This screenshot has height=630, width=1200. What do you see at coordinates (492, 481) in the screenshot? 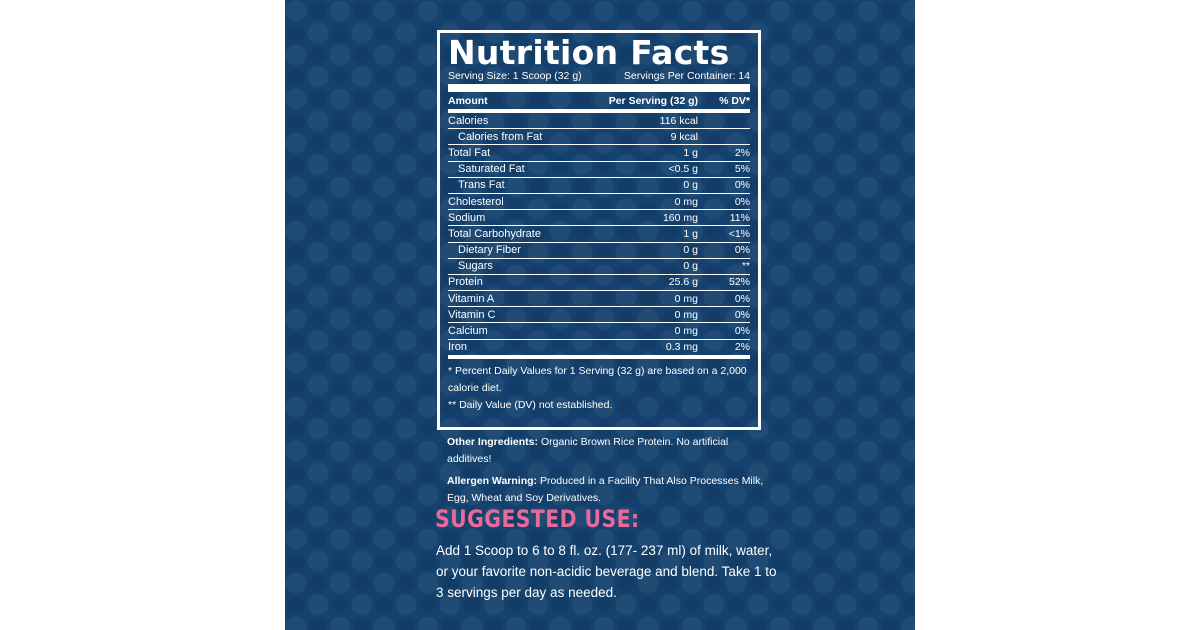
I see `allergen-label: Allergen Warning:` at bounding box center [492, 481].